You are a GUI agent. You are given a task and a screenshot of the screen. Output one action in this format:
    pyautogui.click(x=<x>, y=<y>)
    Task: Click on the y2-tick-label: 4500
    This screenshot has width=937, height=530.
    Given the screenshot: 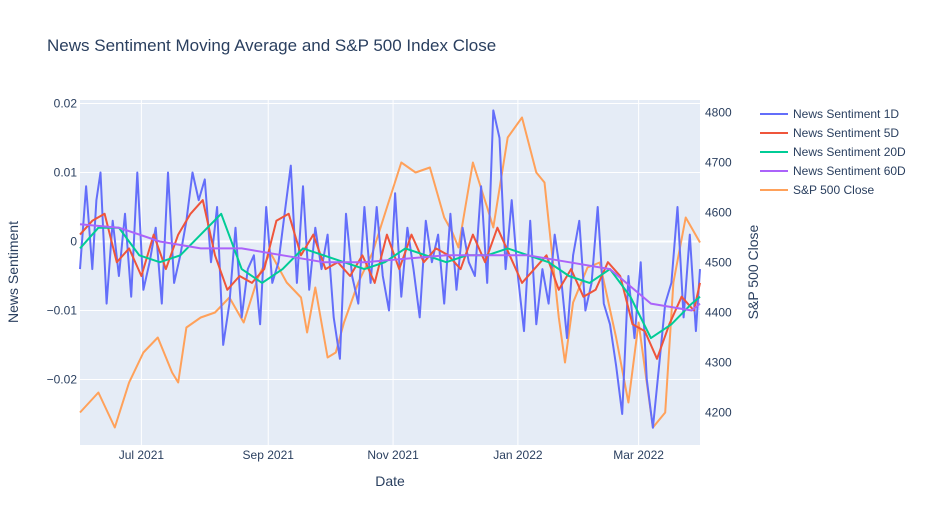 What is the action you would take?
    pyautogui.click(x=718, y=263)
    